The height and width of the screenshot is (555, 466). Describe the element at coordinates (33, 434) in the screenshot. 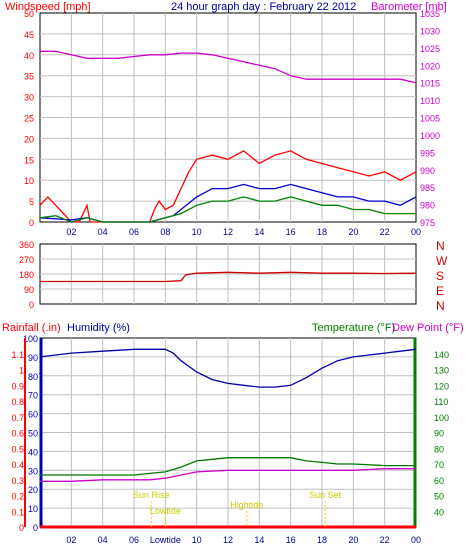

I see `humidity-tick-label: 50` at that location.